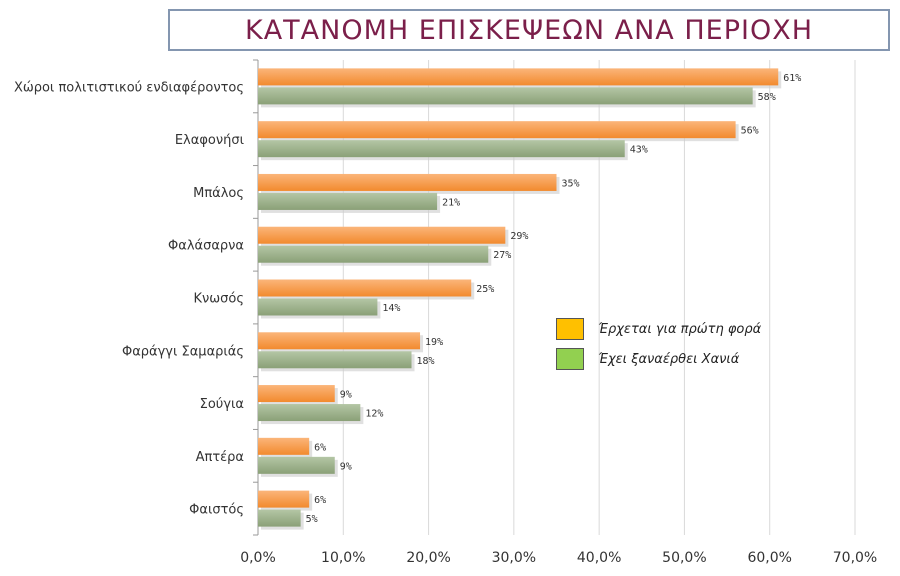  What do you see at coordinates (599, 558) in the screenshot?
I see `x-tick-label: 40,0%` at bounding box center [599, 558].